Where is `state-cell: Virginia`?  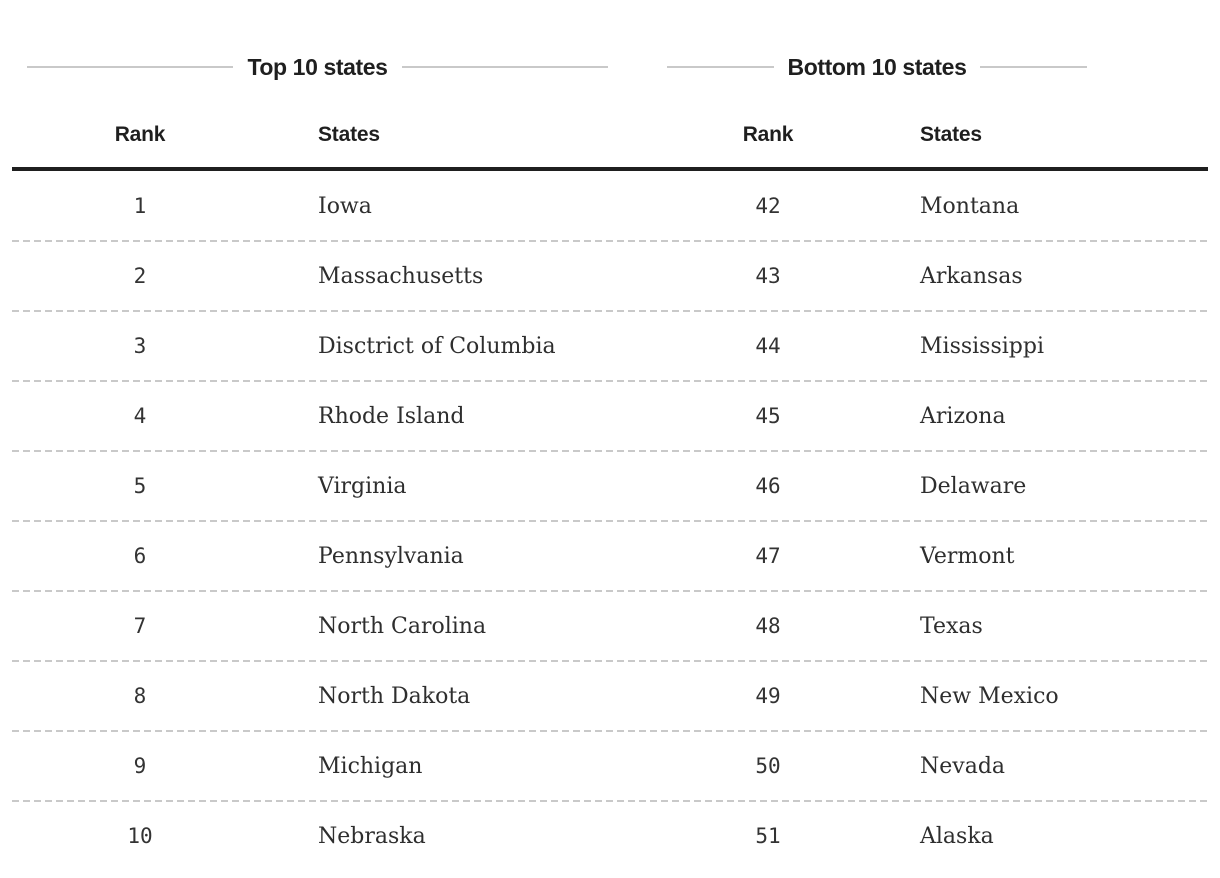 state-cell: Virginia is located at coordinates (362, 486).